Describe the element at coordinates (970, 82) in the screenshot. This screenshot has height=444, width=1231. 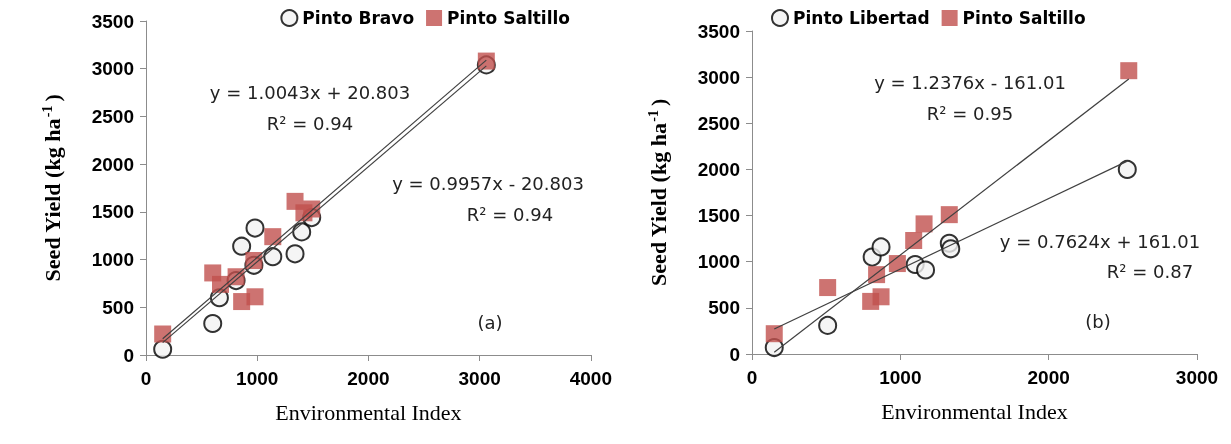
I see `annotation: y = 1.2376x - 161.01` at that location.